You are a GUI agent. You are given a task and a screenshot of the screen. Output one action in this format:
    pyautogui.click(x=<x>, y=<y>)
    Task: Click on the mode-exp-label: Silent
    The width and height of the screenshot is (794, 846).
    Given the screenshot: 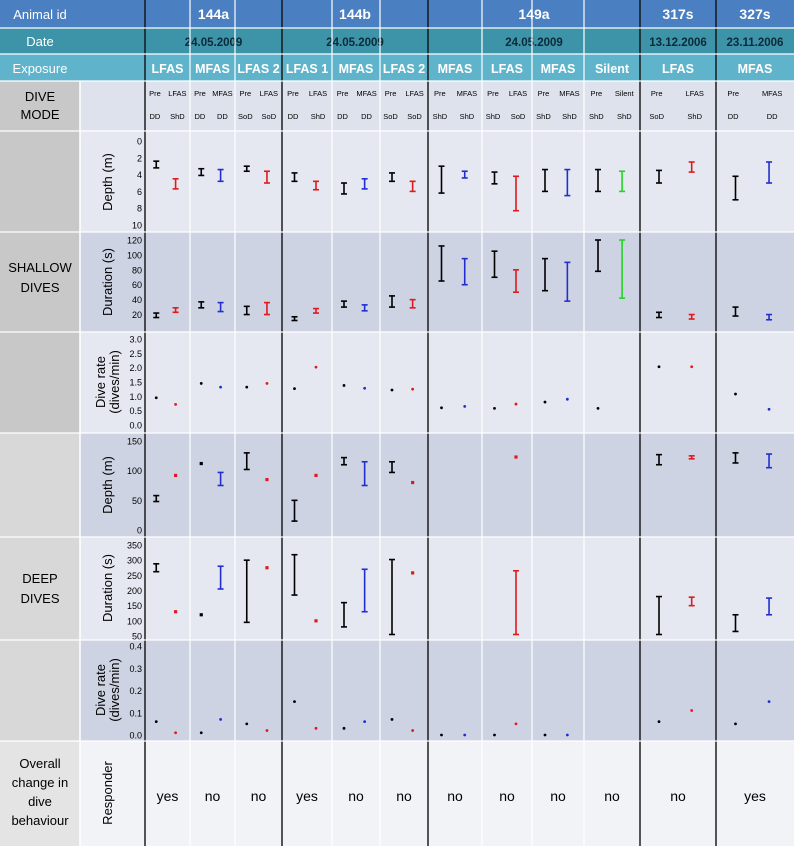 What is the action you would take?
    pyautogui.click(x=625, y=93)
    